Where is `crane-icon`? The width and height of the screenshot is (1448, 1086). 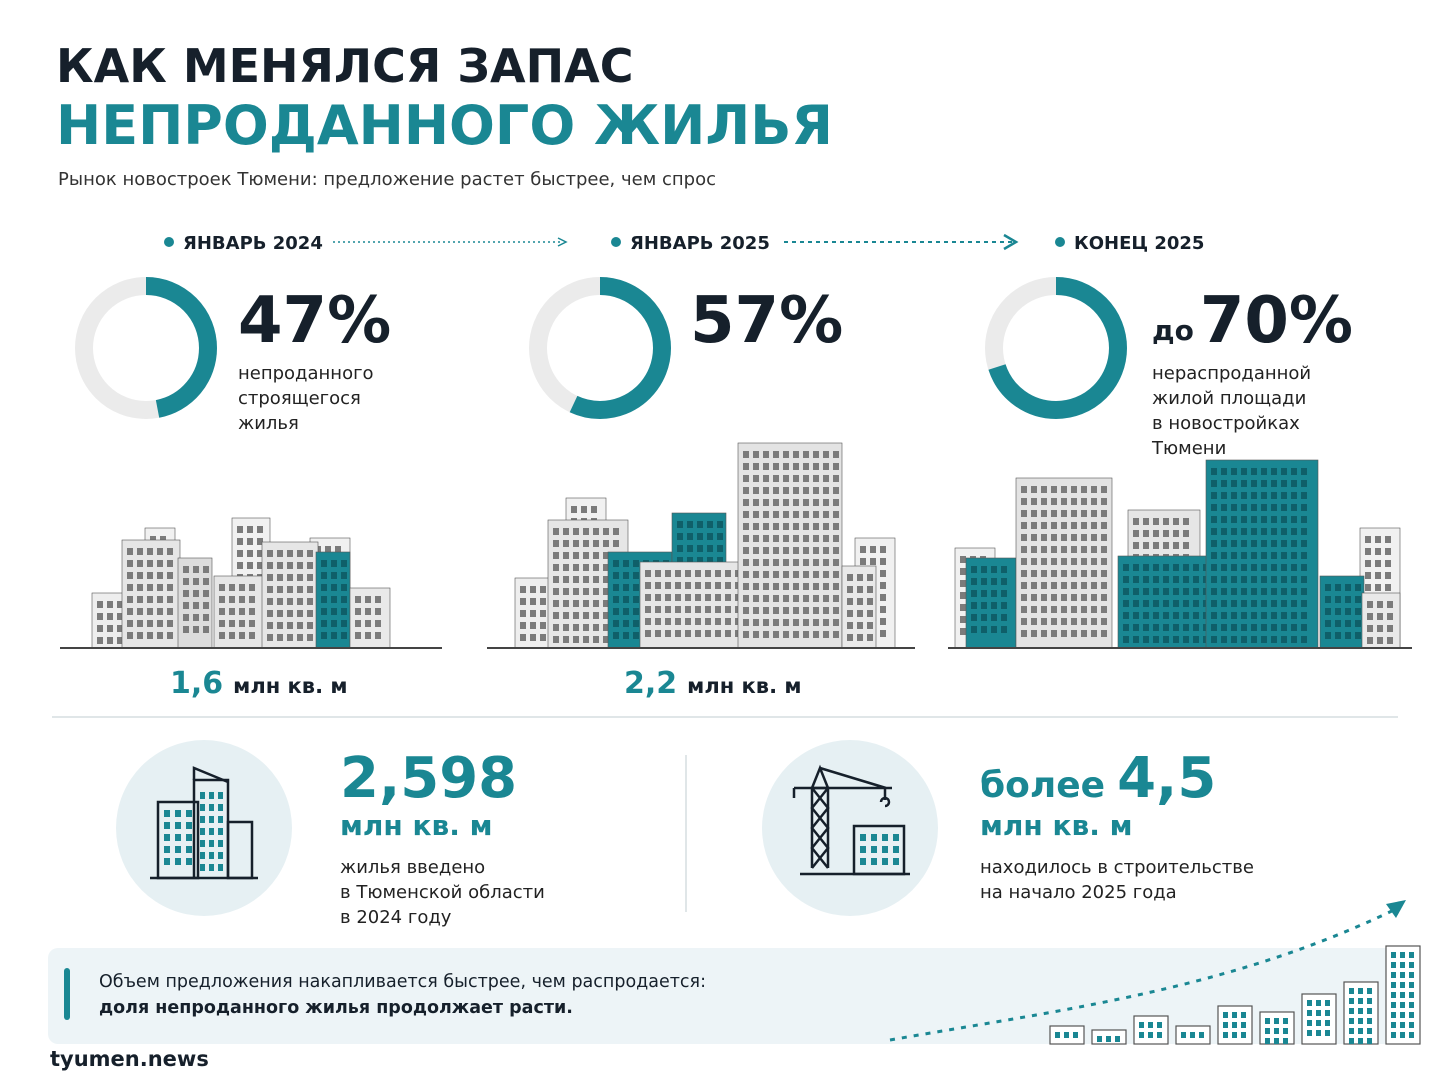 crane-icon is located at coordinates (851, 820).